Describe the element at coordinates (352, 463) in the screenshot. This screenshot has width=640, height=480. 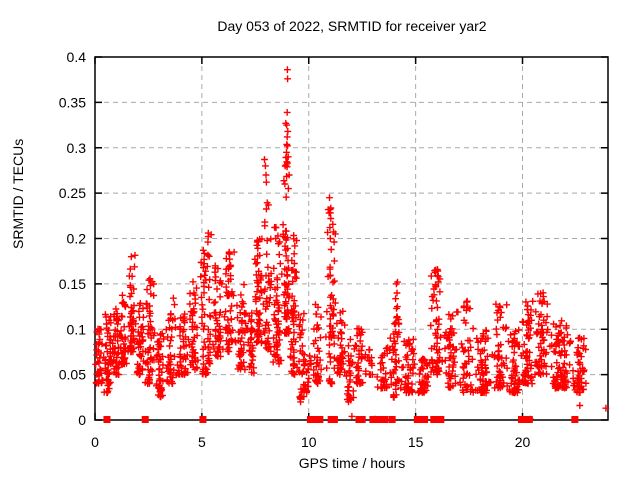
I see `x-axis-label: GPS time / hours` at that location.